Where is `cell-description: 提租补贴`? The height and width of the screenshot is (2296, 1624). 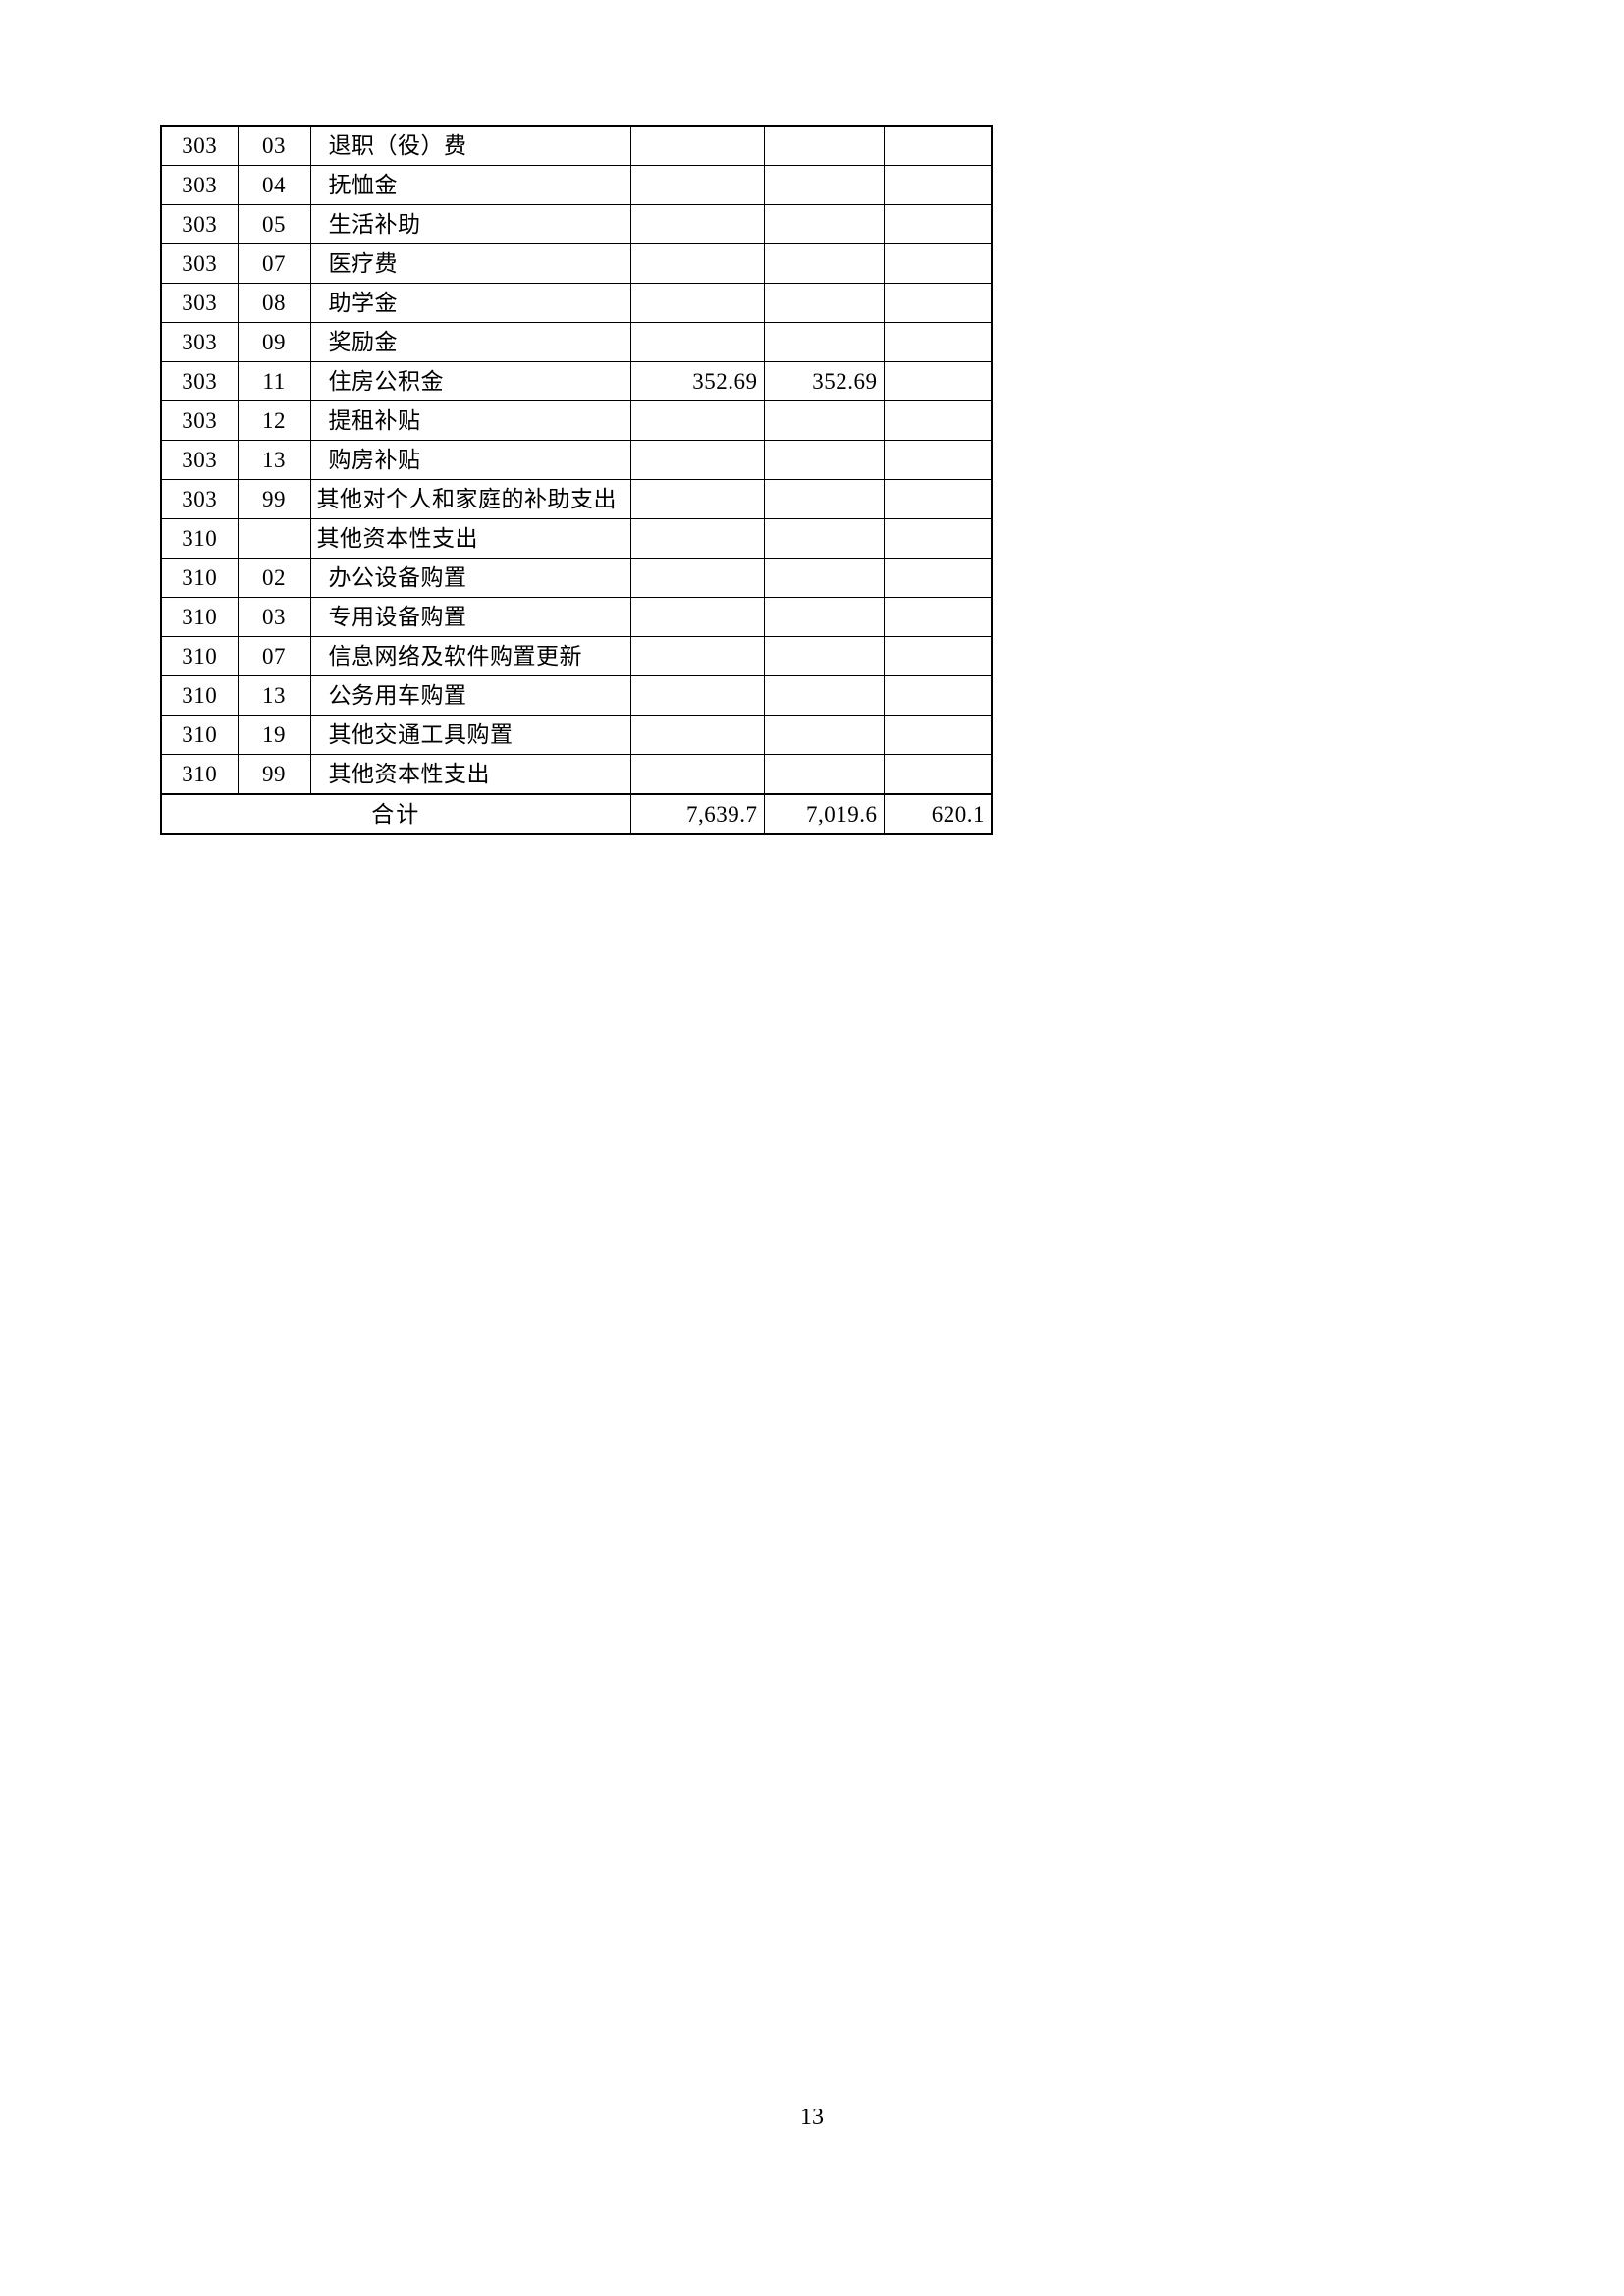
cell-description: 提租补贴 is located at coordinates (470, 421).